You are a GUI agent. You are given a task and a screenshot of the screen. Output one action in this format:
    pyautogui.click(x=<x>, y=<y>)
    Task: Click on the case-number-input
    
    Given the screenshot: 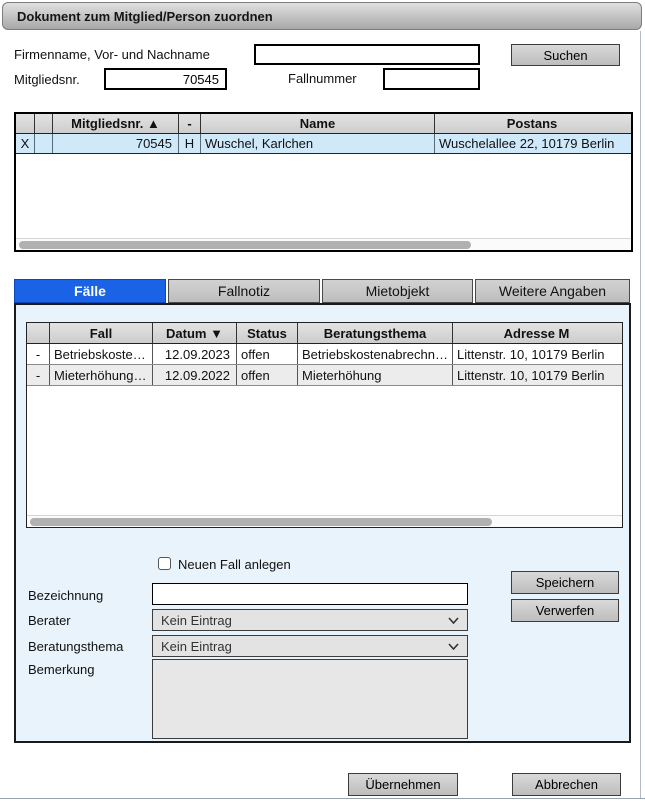 What is the action you would take?
    pyautogui.click(x=431, y=79)
    